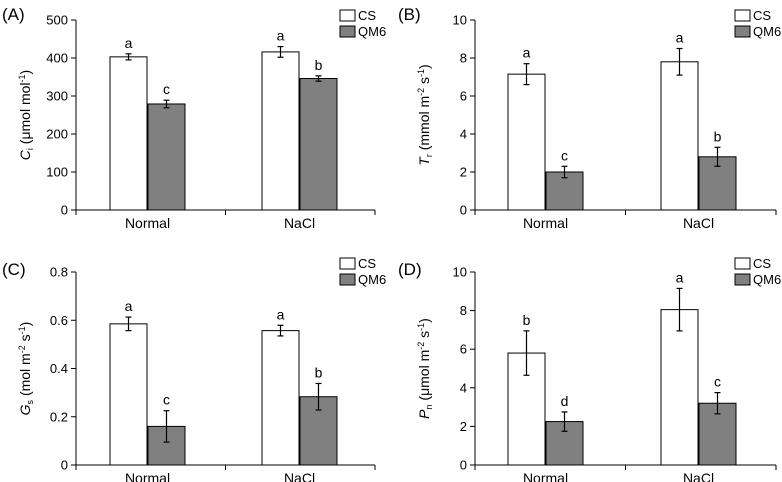 Image resolution: width=782 pixels, height=482 pixels. I want to click on panel-label: (C), so click(14, 269).